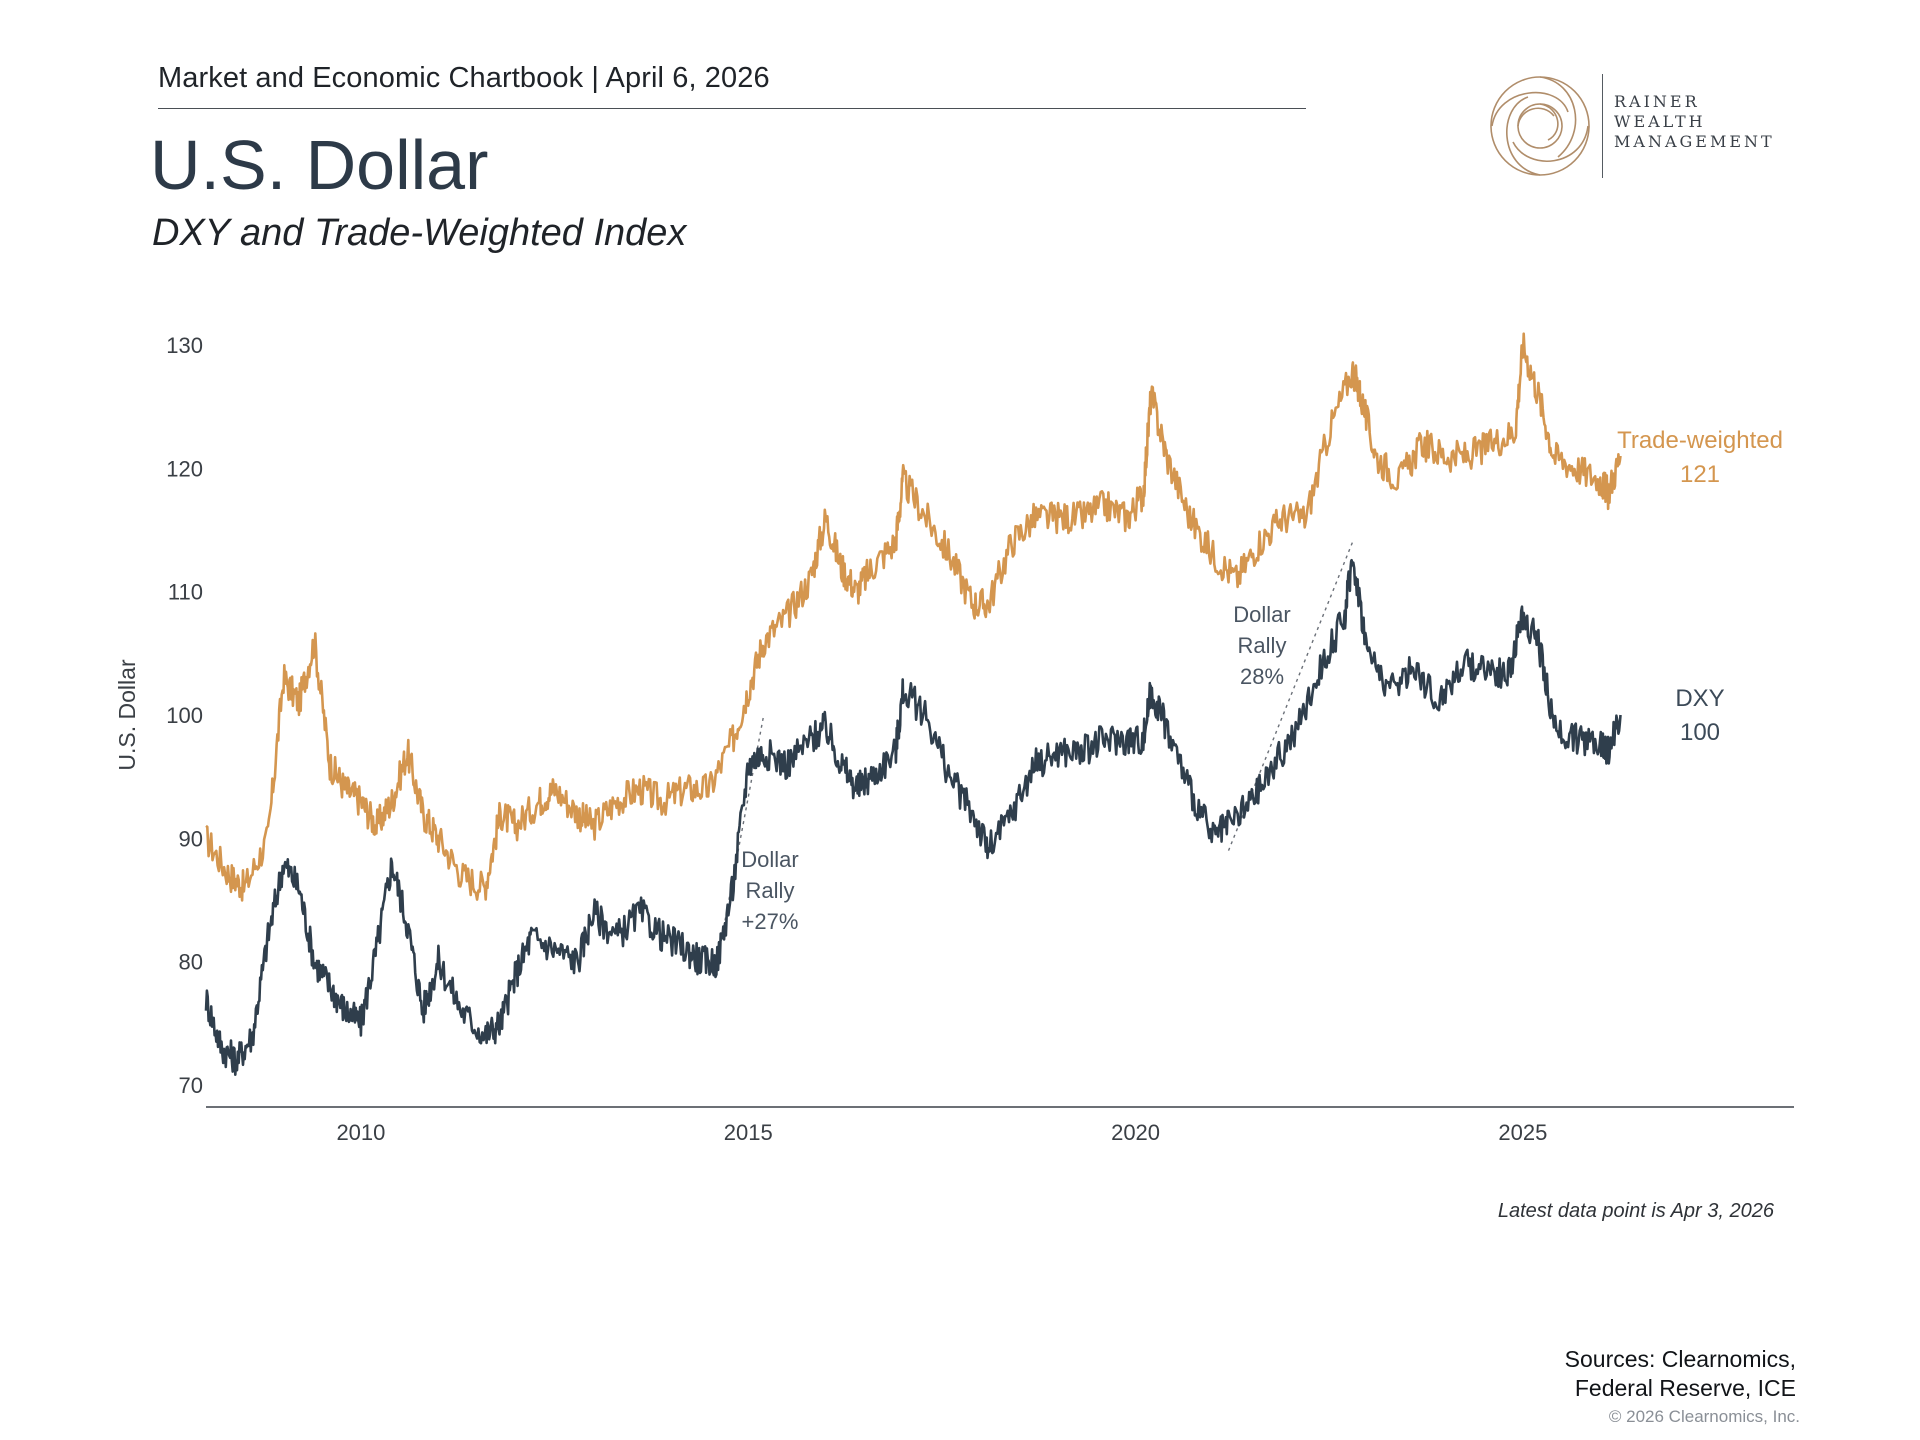 The image size is (1920, 1440). I want to click on y-tick-label: 100, so click(184, 715).